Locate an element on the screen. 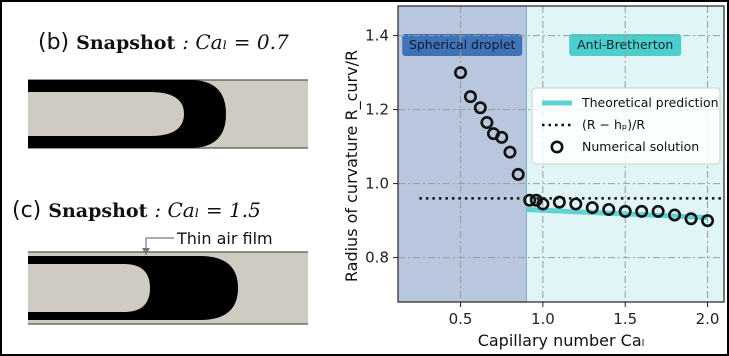  region-1-label-box is located at coordinates (625, 45).